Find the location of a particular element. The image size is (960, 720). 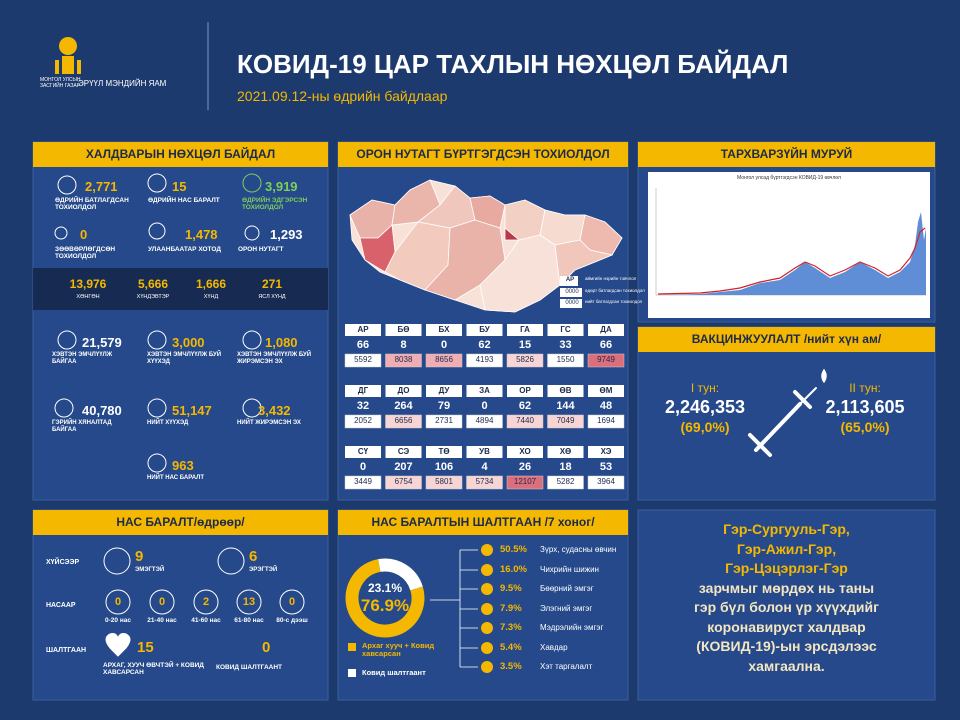

message-line: хамгаална. is located at coordinates (786, 665).